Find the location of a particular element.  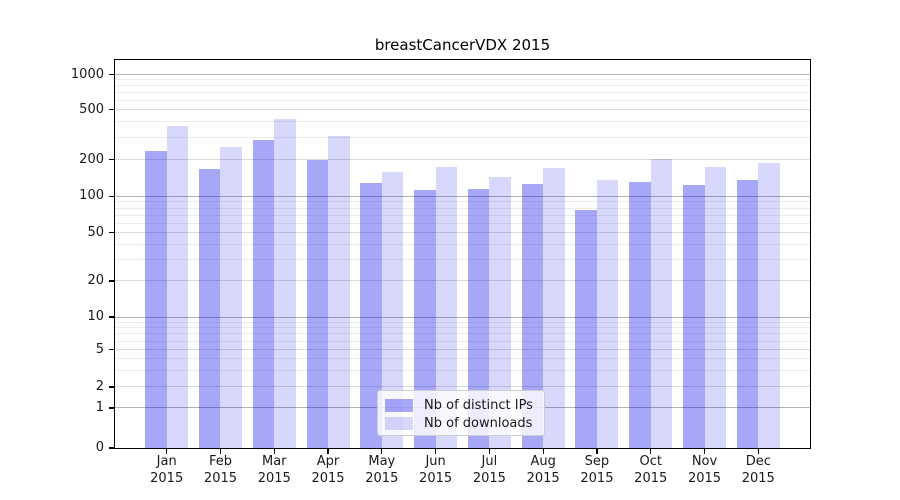

y-tick-label: 100 is located at coordinates (91, 196).